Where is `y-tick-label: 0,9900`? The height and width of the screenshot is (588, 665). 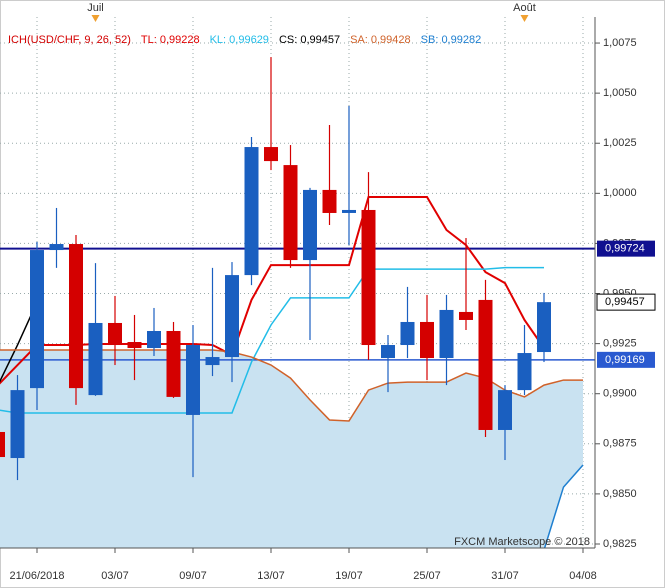
y-tick-label: 0,9900 is located at coordinates (620, 394).